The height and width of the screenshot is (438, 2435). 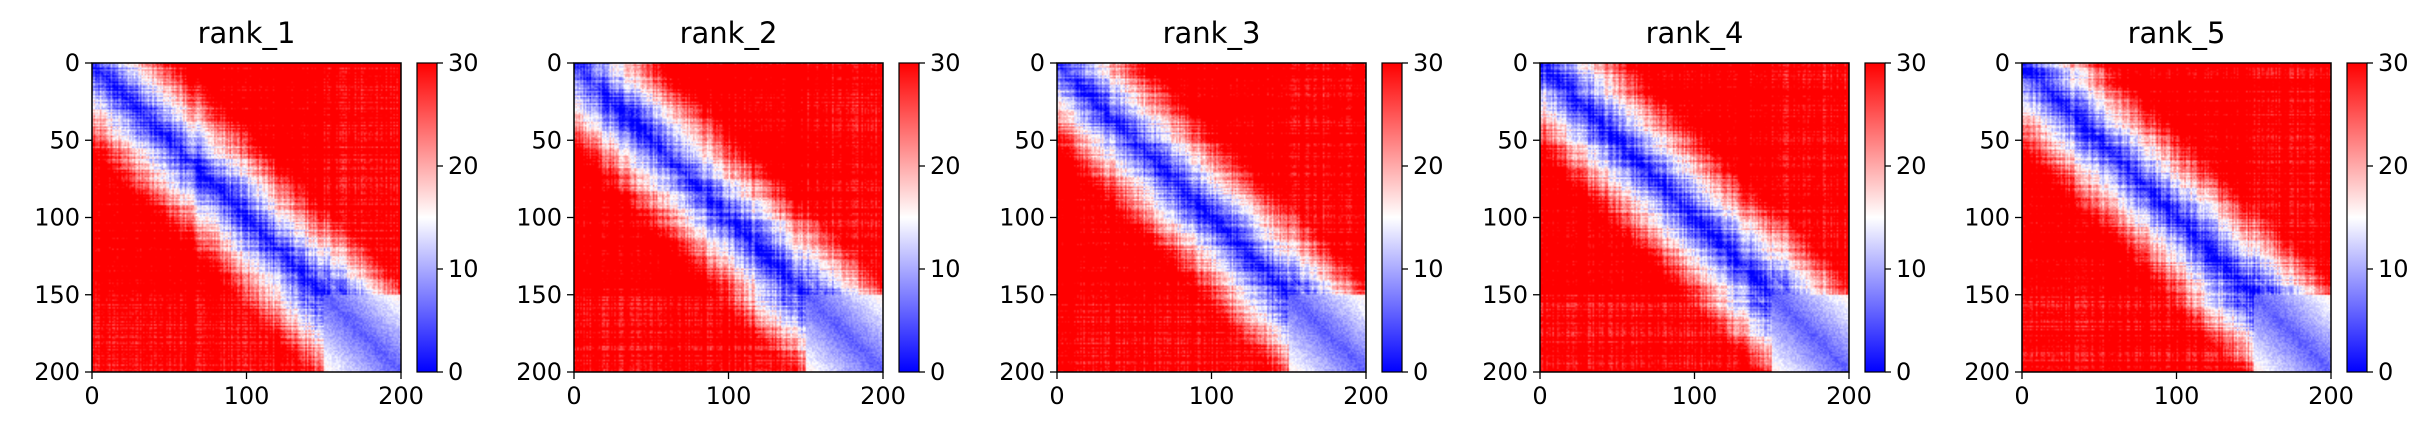 I want to click on panel-title: rank_5, so click(x=2177, y=33).